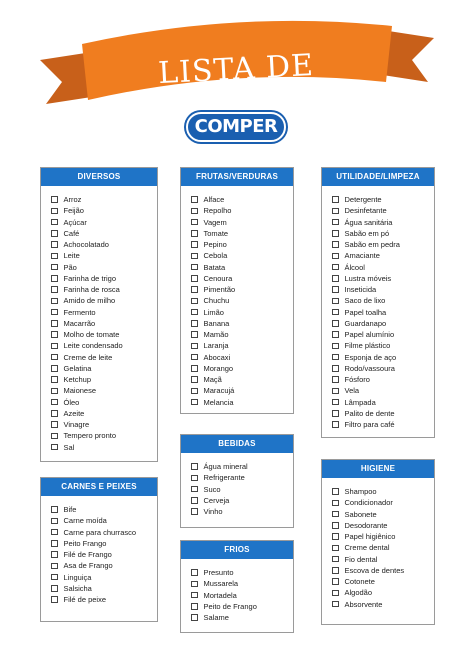 The image size is (474, 670). I want to click on item-label: Álcool, so click(354, 267).